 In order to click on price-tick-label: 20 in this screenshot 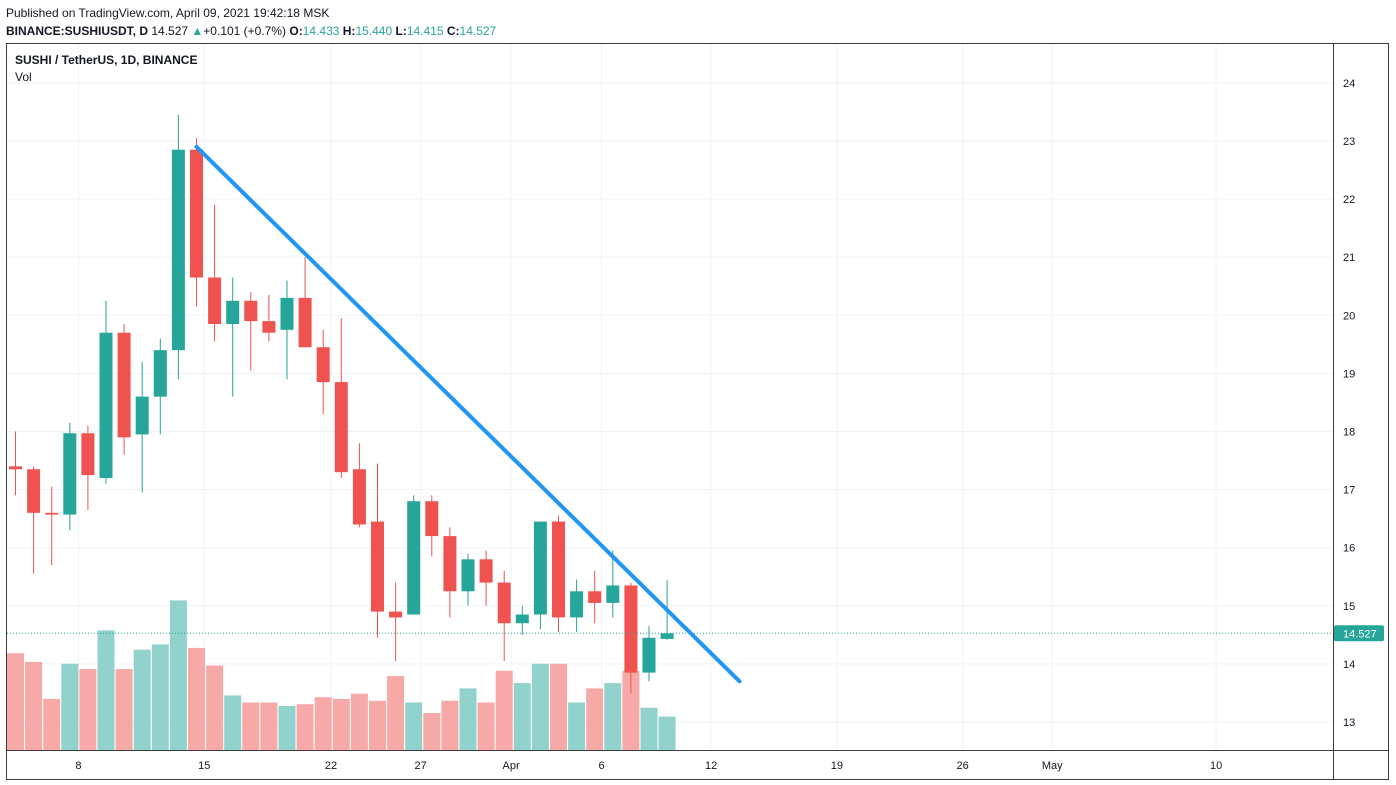, I will do `click(1349, 316)`.